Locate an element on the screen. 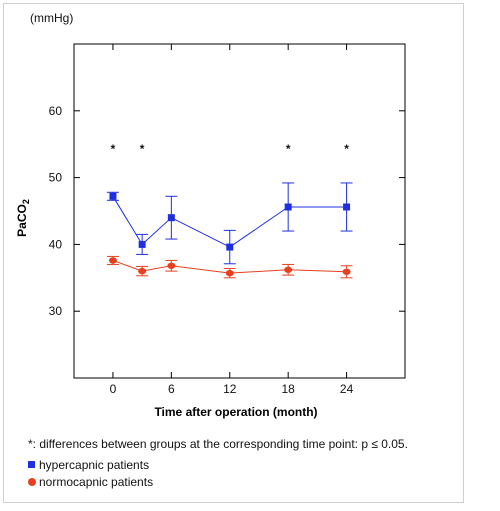  significance-asterisk-24: * is located at coordinates (346, 149).